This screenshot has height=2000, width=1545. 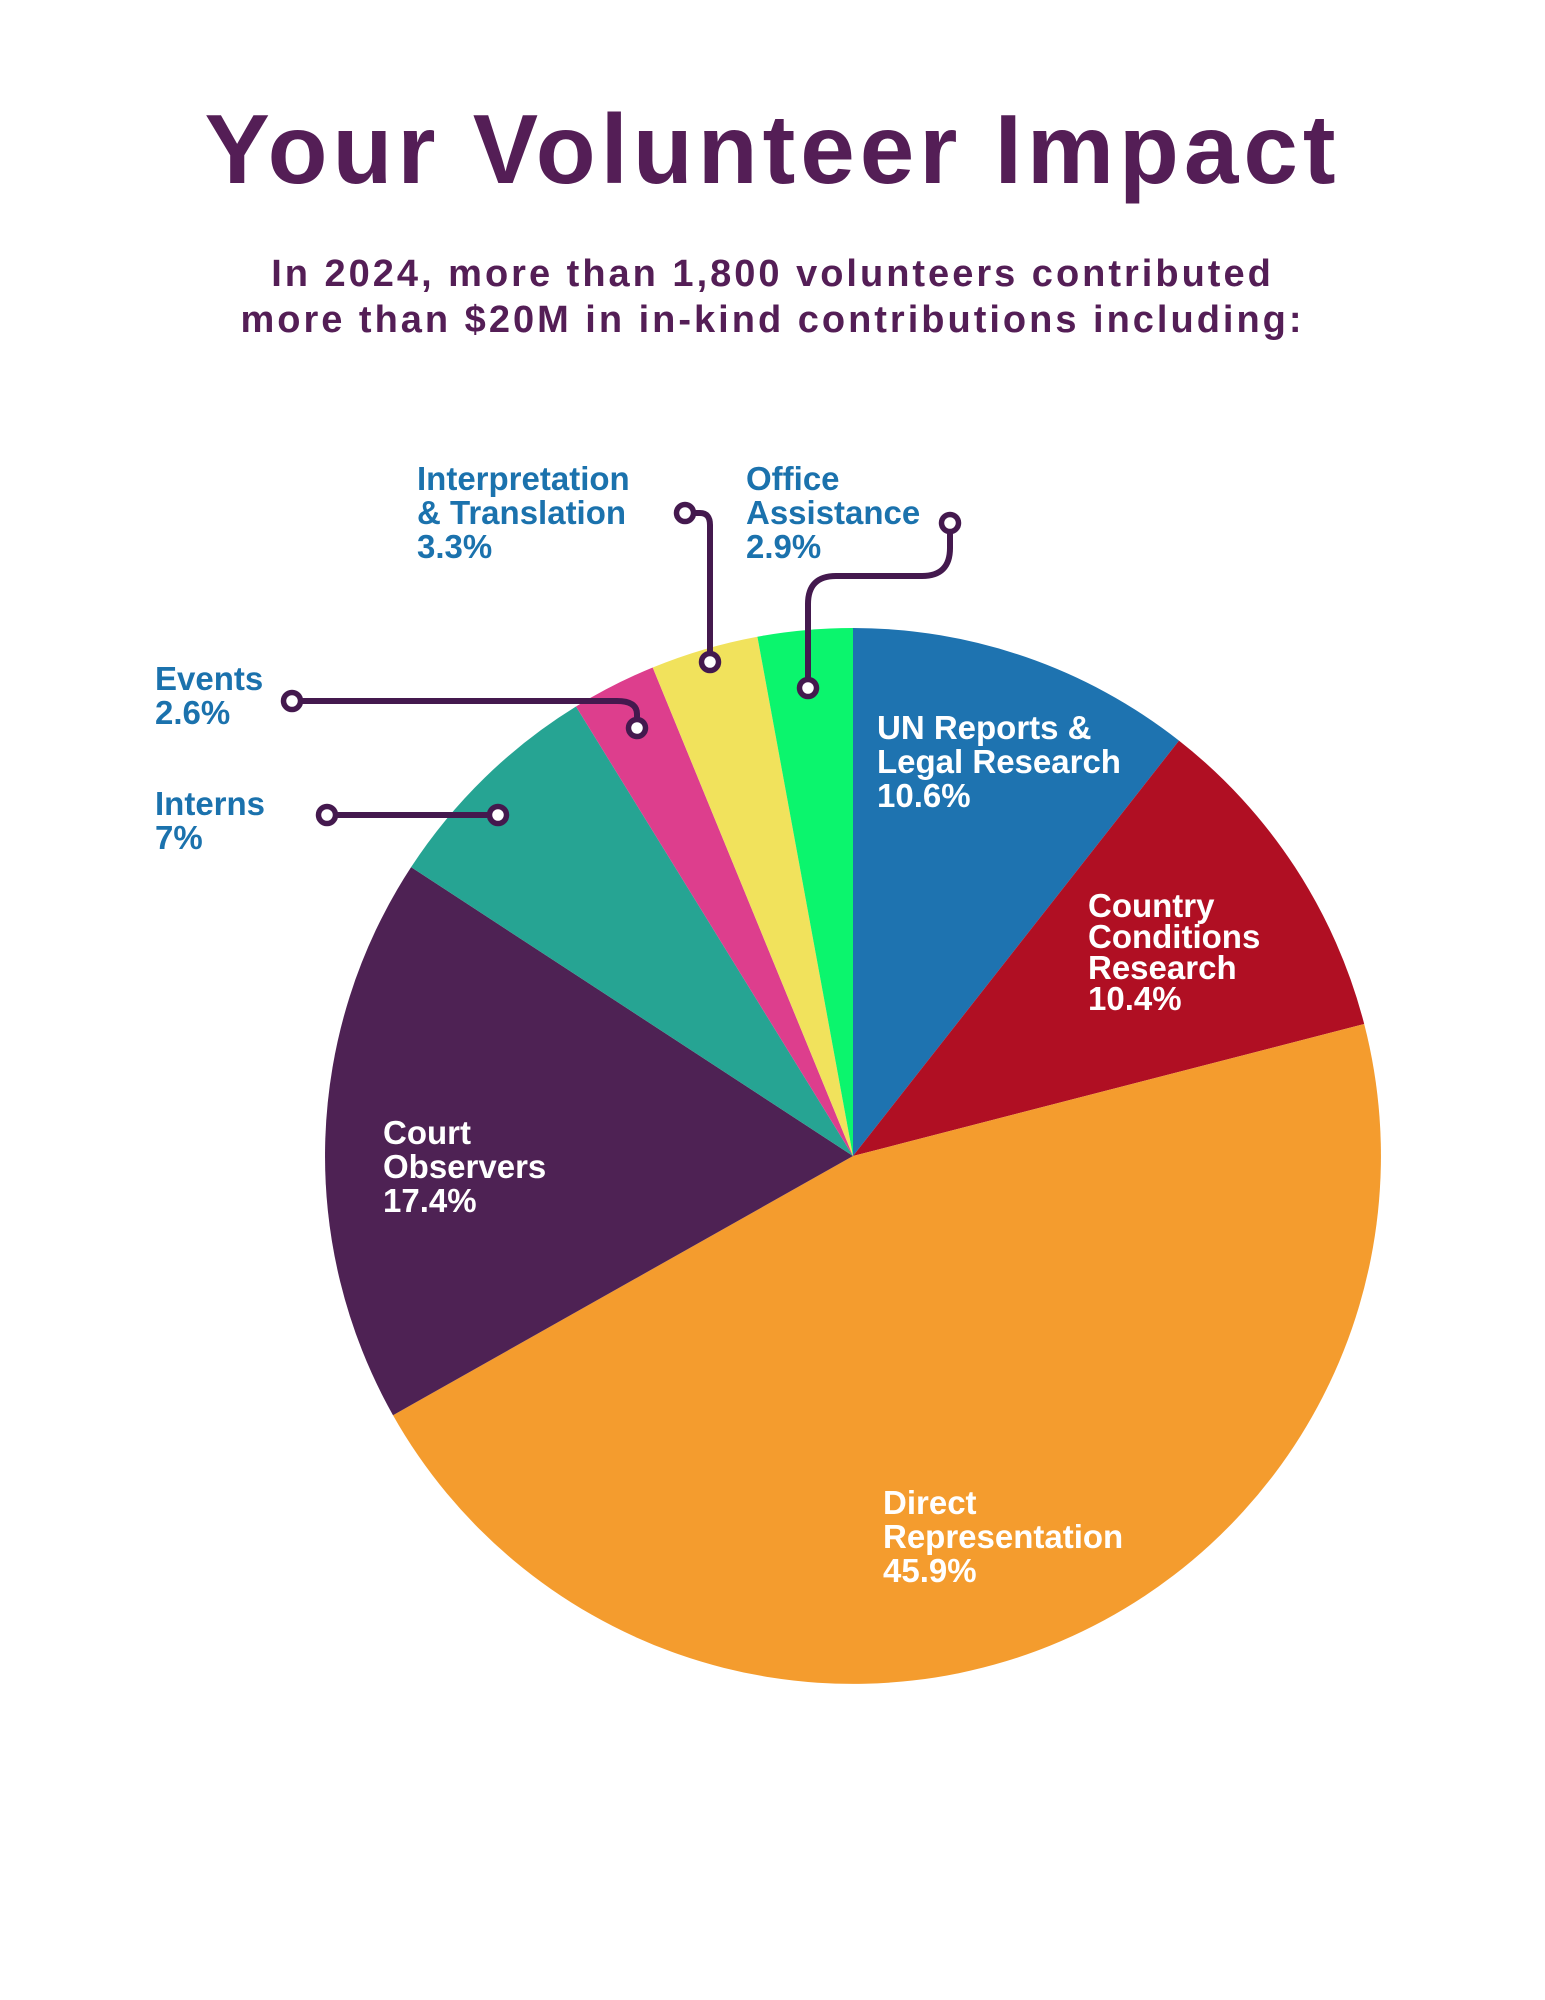 I want to click on marker-office-label-end, so click(x=950, y=523).